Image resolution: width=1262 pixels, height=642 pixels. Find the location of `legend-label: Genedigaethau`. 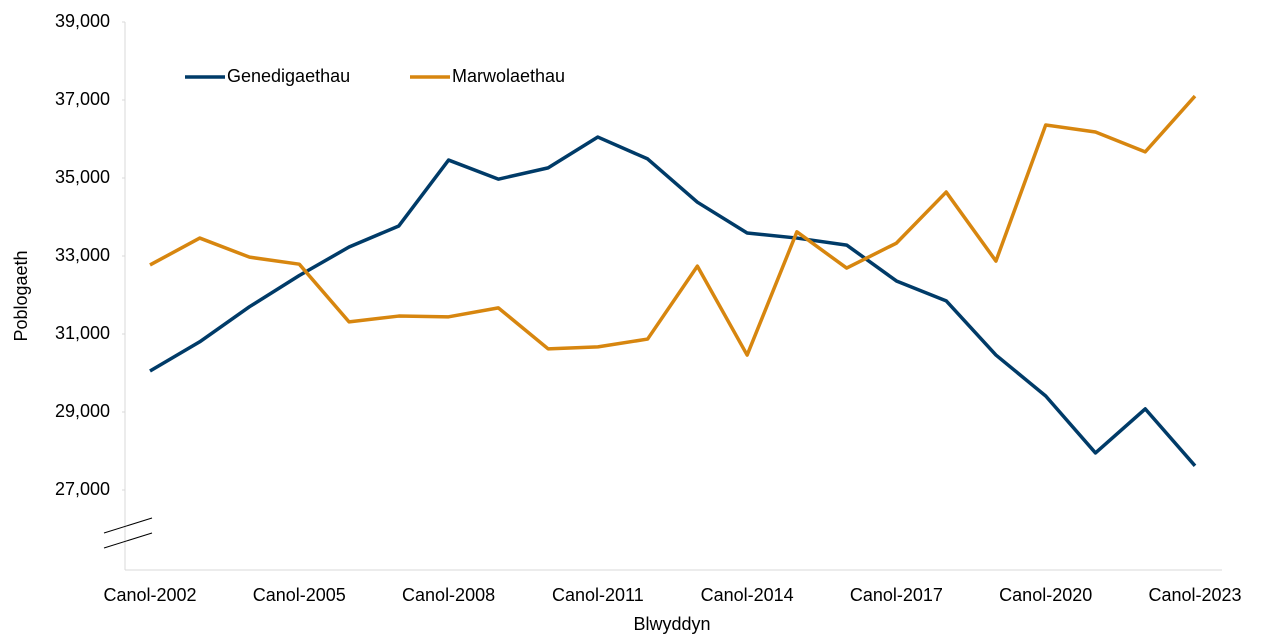

legend-label: Genedigaethau is located at coordinates (288, 76).